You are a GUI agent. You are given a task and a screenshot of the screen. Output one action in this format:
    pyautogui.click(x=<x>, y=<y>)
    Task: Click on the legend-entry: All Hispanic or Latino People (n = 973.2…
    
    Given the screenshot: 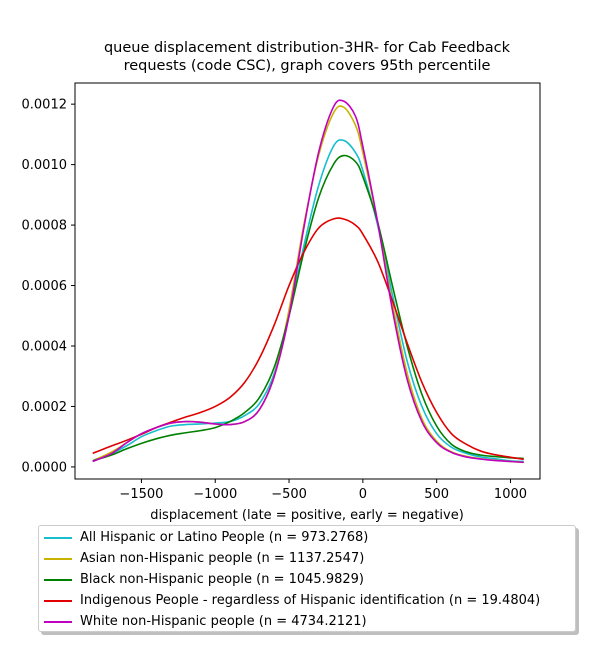 What is the action you would take?
    pyautogui.click(x=203, y=537)
    